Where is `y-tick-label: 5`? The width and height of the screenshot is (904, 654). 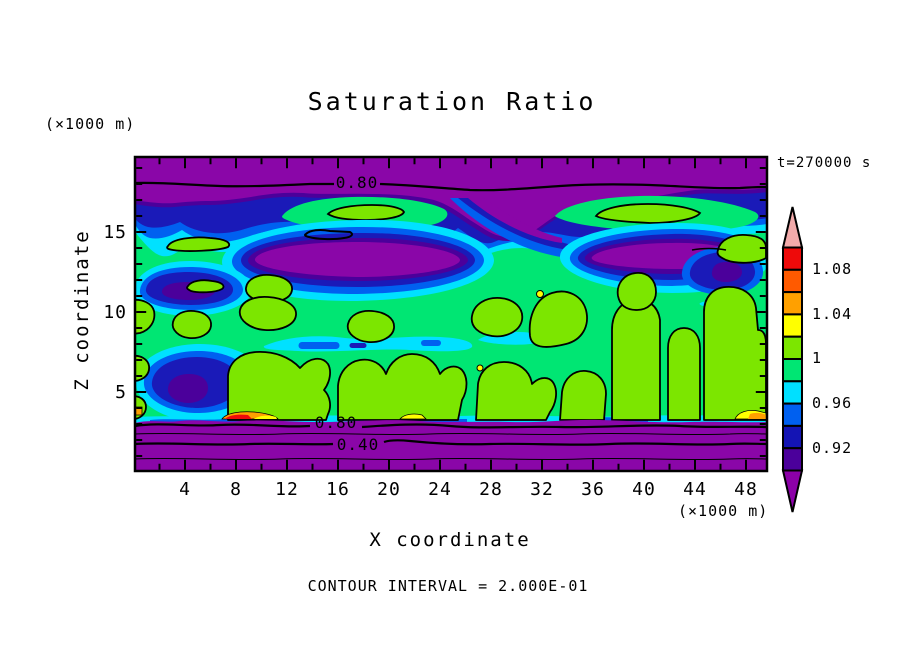
y-tick-label: 5 is located at coordinates (121, 392).